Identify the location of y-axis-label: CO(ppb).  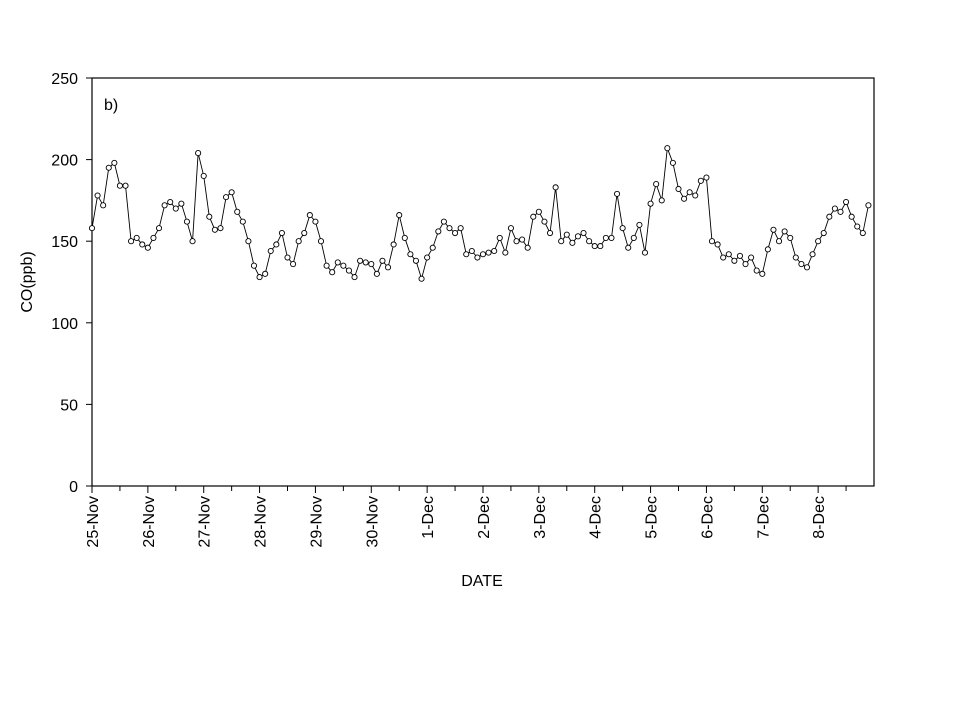
(27, 281).